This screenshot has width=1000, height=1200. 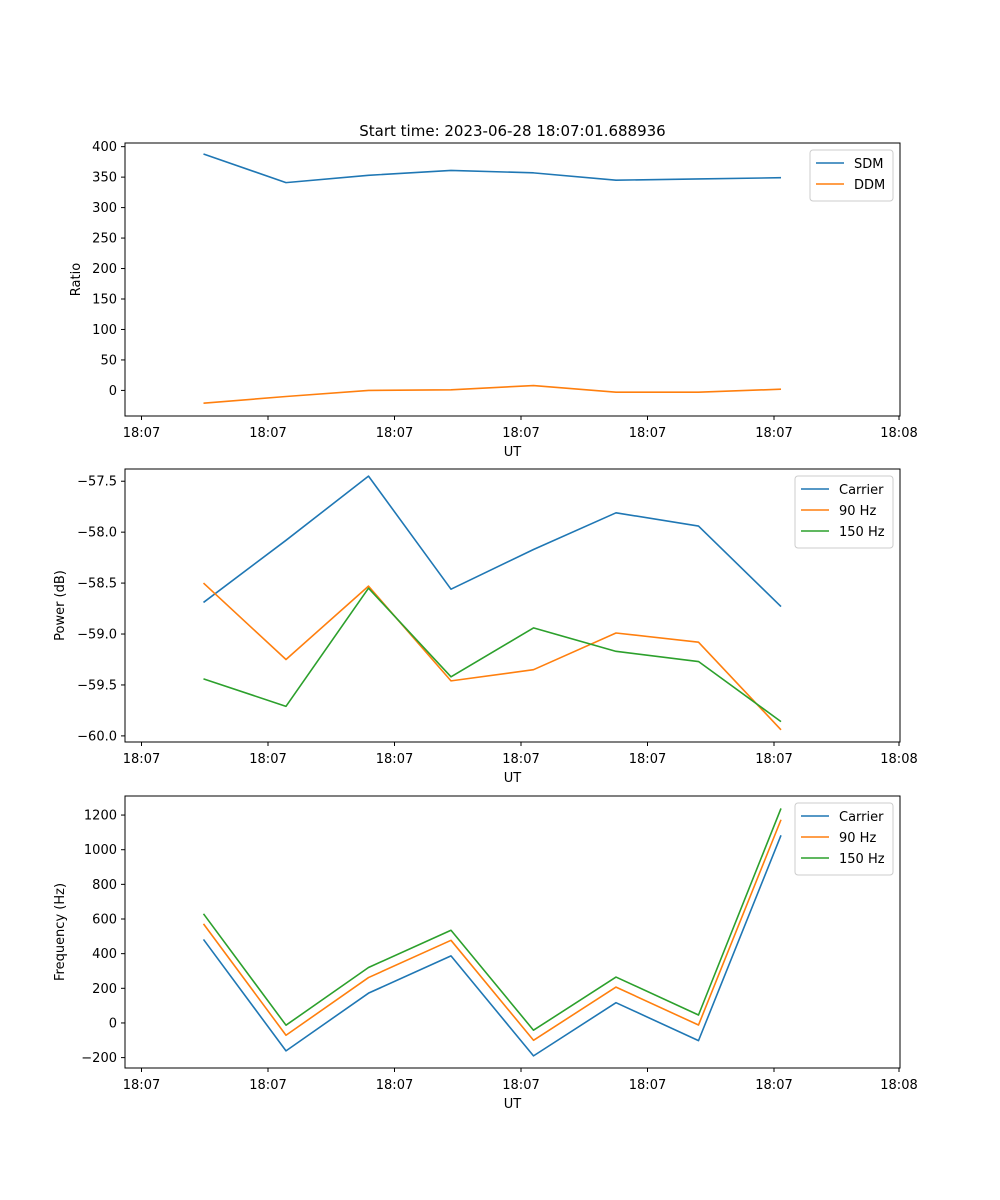 I want to click on figure-title: Start time: 2023-06-28 18:07:01.688936, so click(x=512, y=131).